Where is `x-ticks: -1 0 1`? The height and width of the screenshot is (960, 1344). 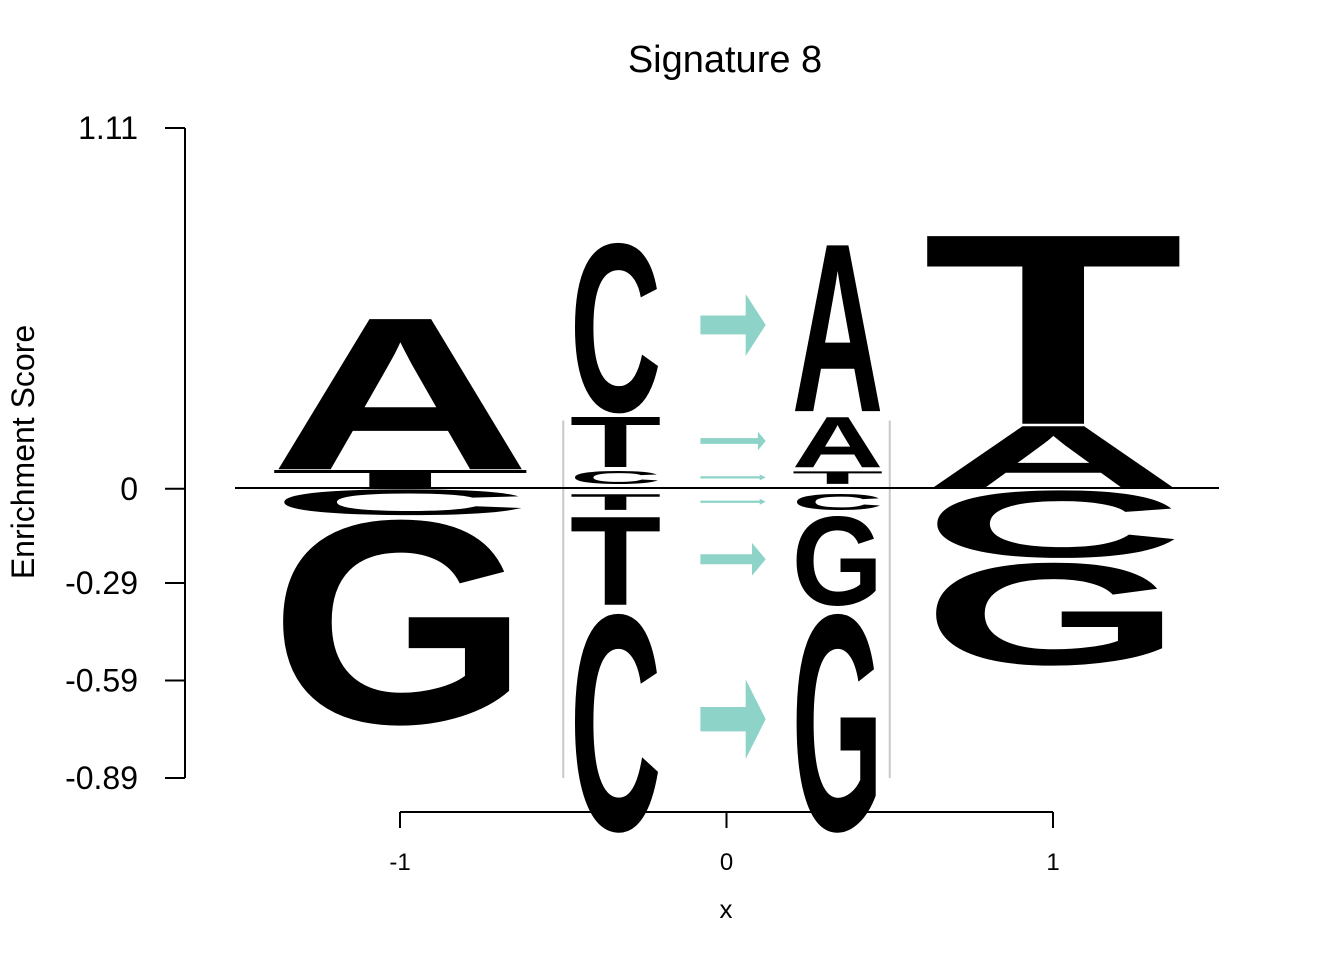 x-ticks: -1 0 1 is located at coordinates (724, 844).